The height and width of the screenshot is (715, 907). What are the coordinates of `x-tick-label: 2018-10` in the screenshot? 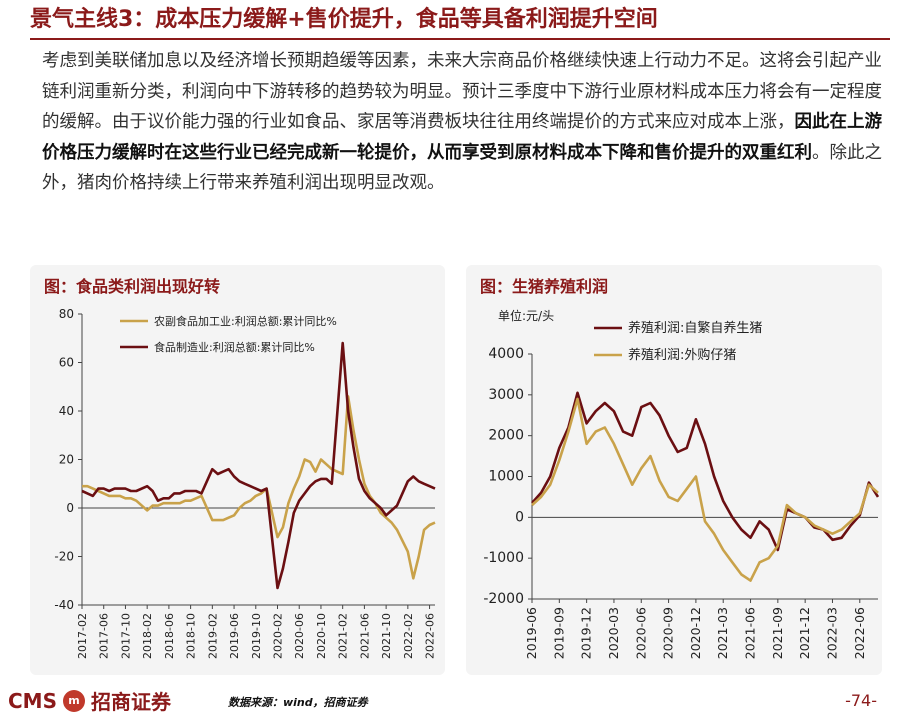 It's located at (191, 636).